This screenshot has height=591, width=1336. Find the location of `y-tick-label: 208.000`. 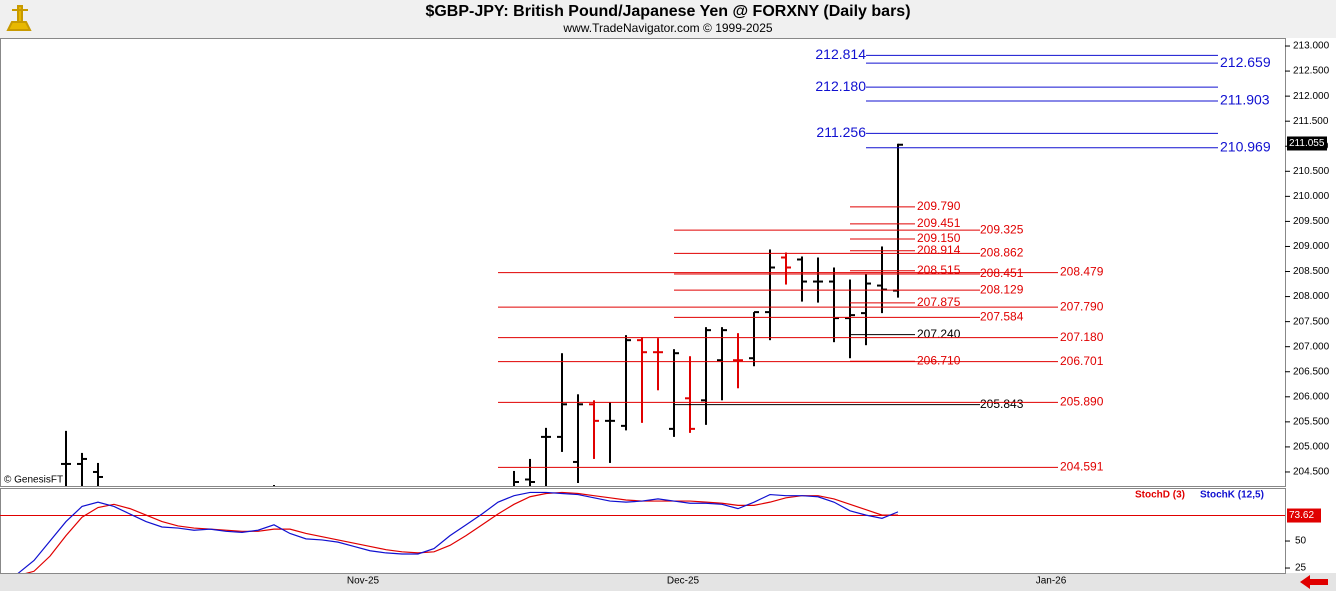

y-tick-label: 208.000 is located at coordinates (1311, 296).